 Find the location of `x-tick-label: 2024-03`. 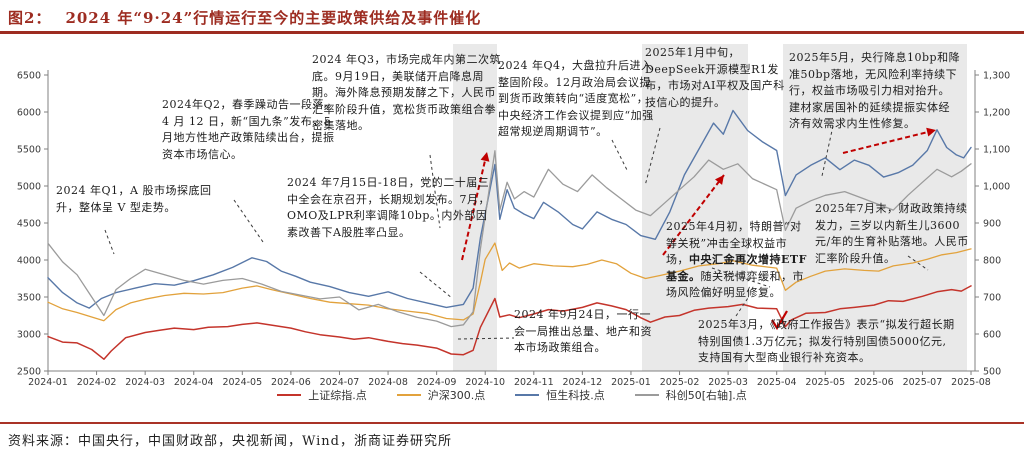

x-tick-label: 2024-03 is located at coordinates (145, 382).